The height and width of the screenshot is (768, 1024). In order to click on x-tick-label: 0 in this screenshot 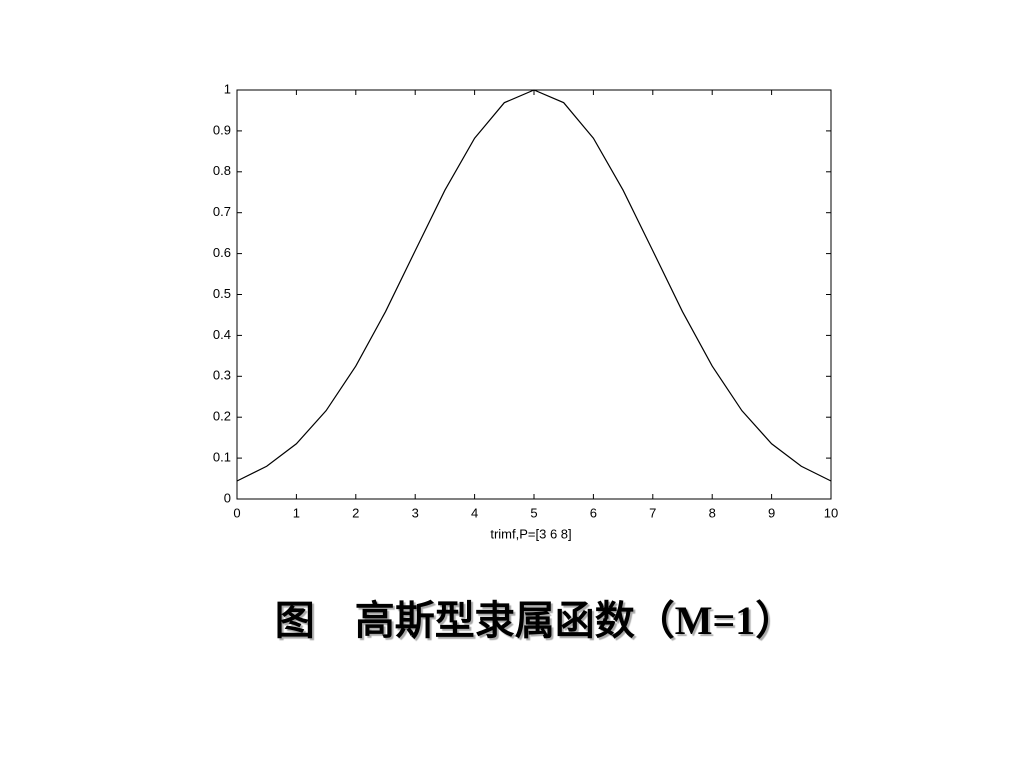, I will do `click(236, 512)`.